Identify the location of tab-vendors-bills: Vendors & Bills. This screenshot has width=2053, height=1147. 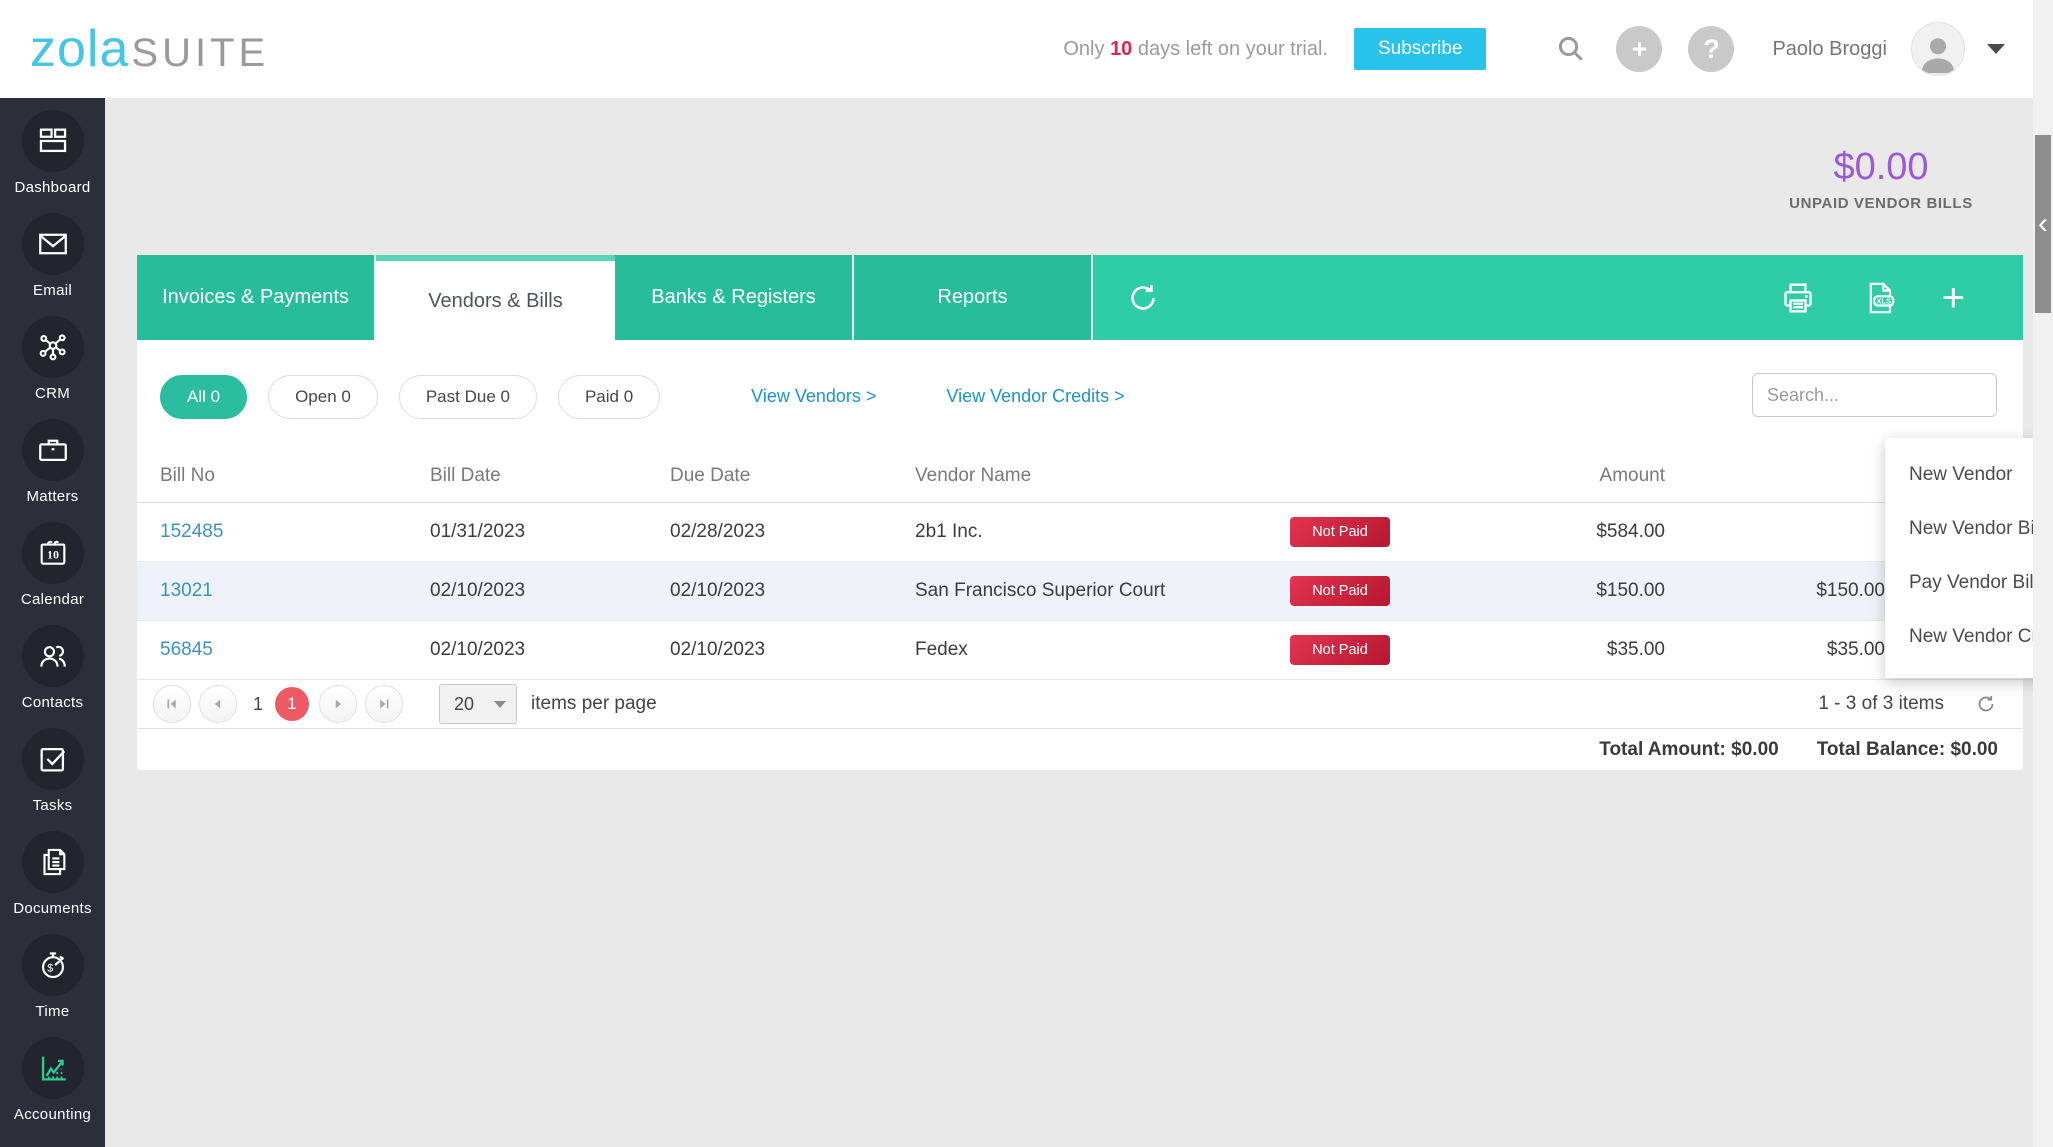
(495, 301).